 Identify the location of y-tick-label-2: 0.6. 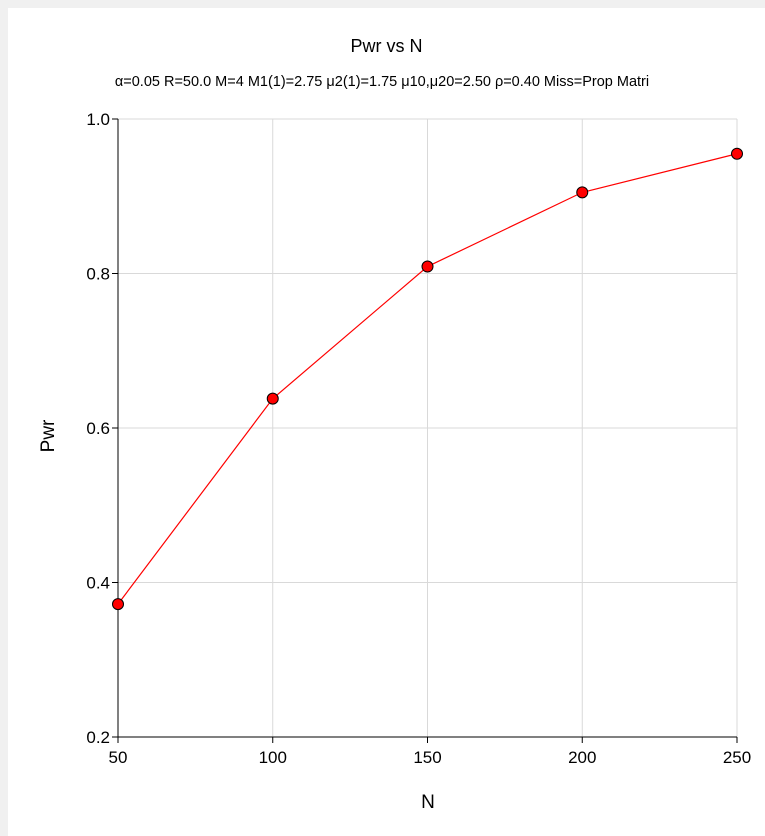
(98, 428).